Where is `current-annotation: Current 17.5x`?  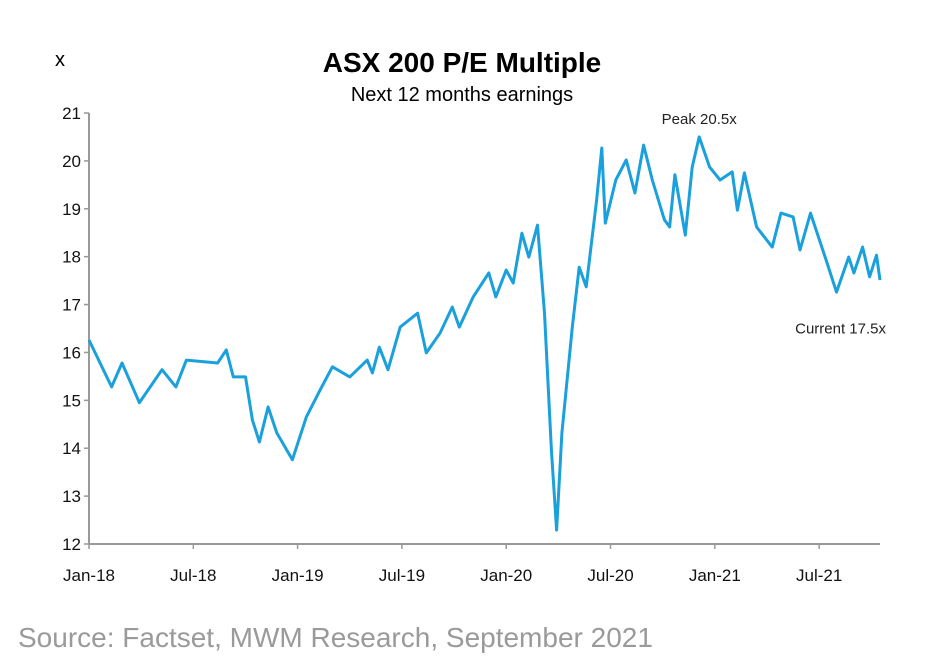
current-annotation: Current 17.5x is located at coordinates (840, 329).